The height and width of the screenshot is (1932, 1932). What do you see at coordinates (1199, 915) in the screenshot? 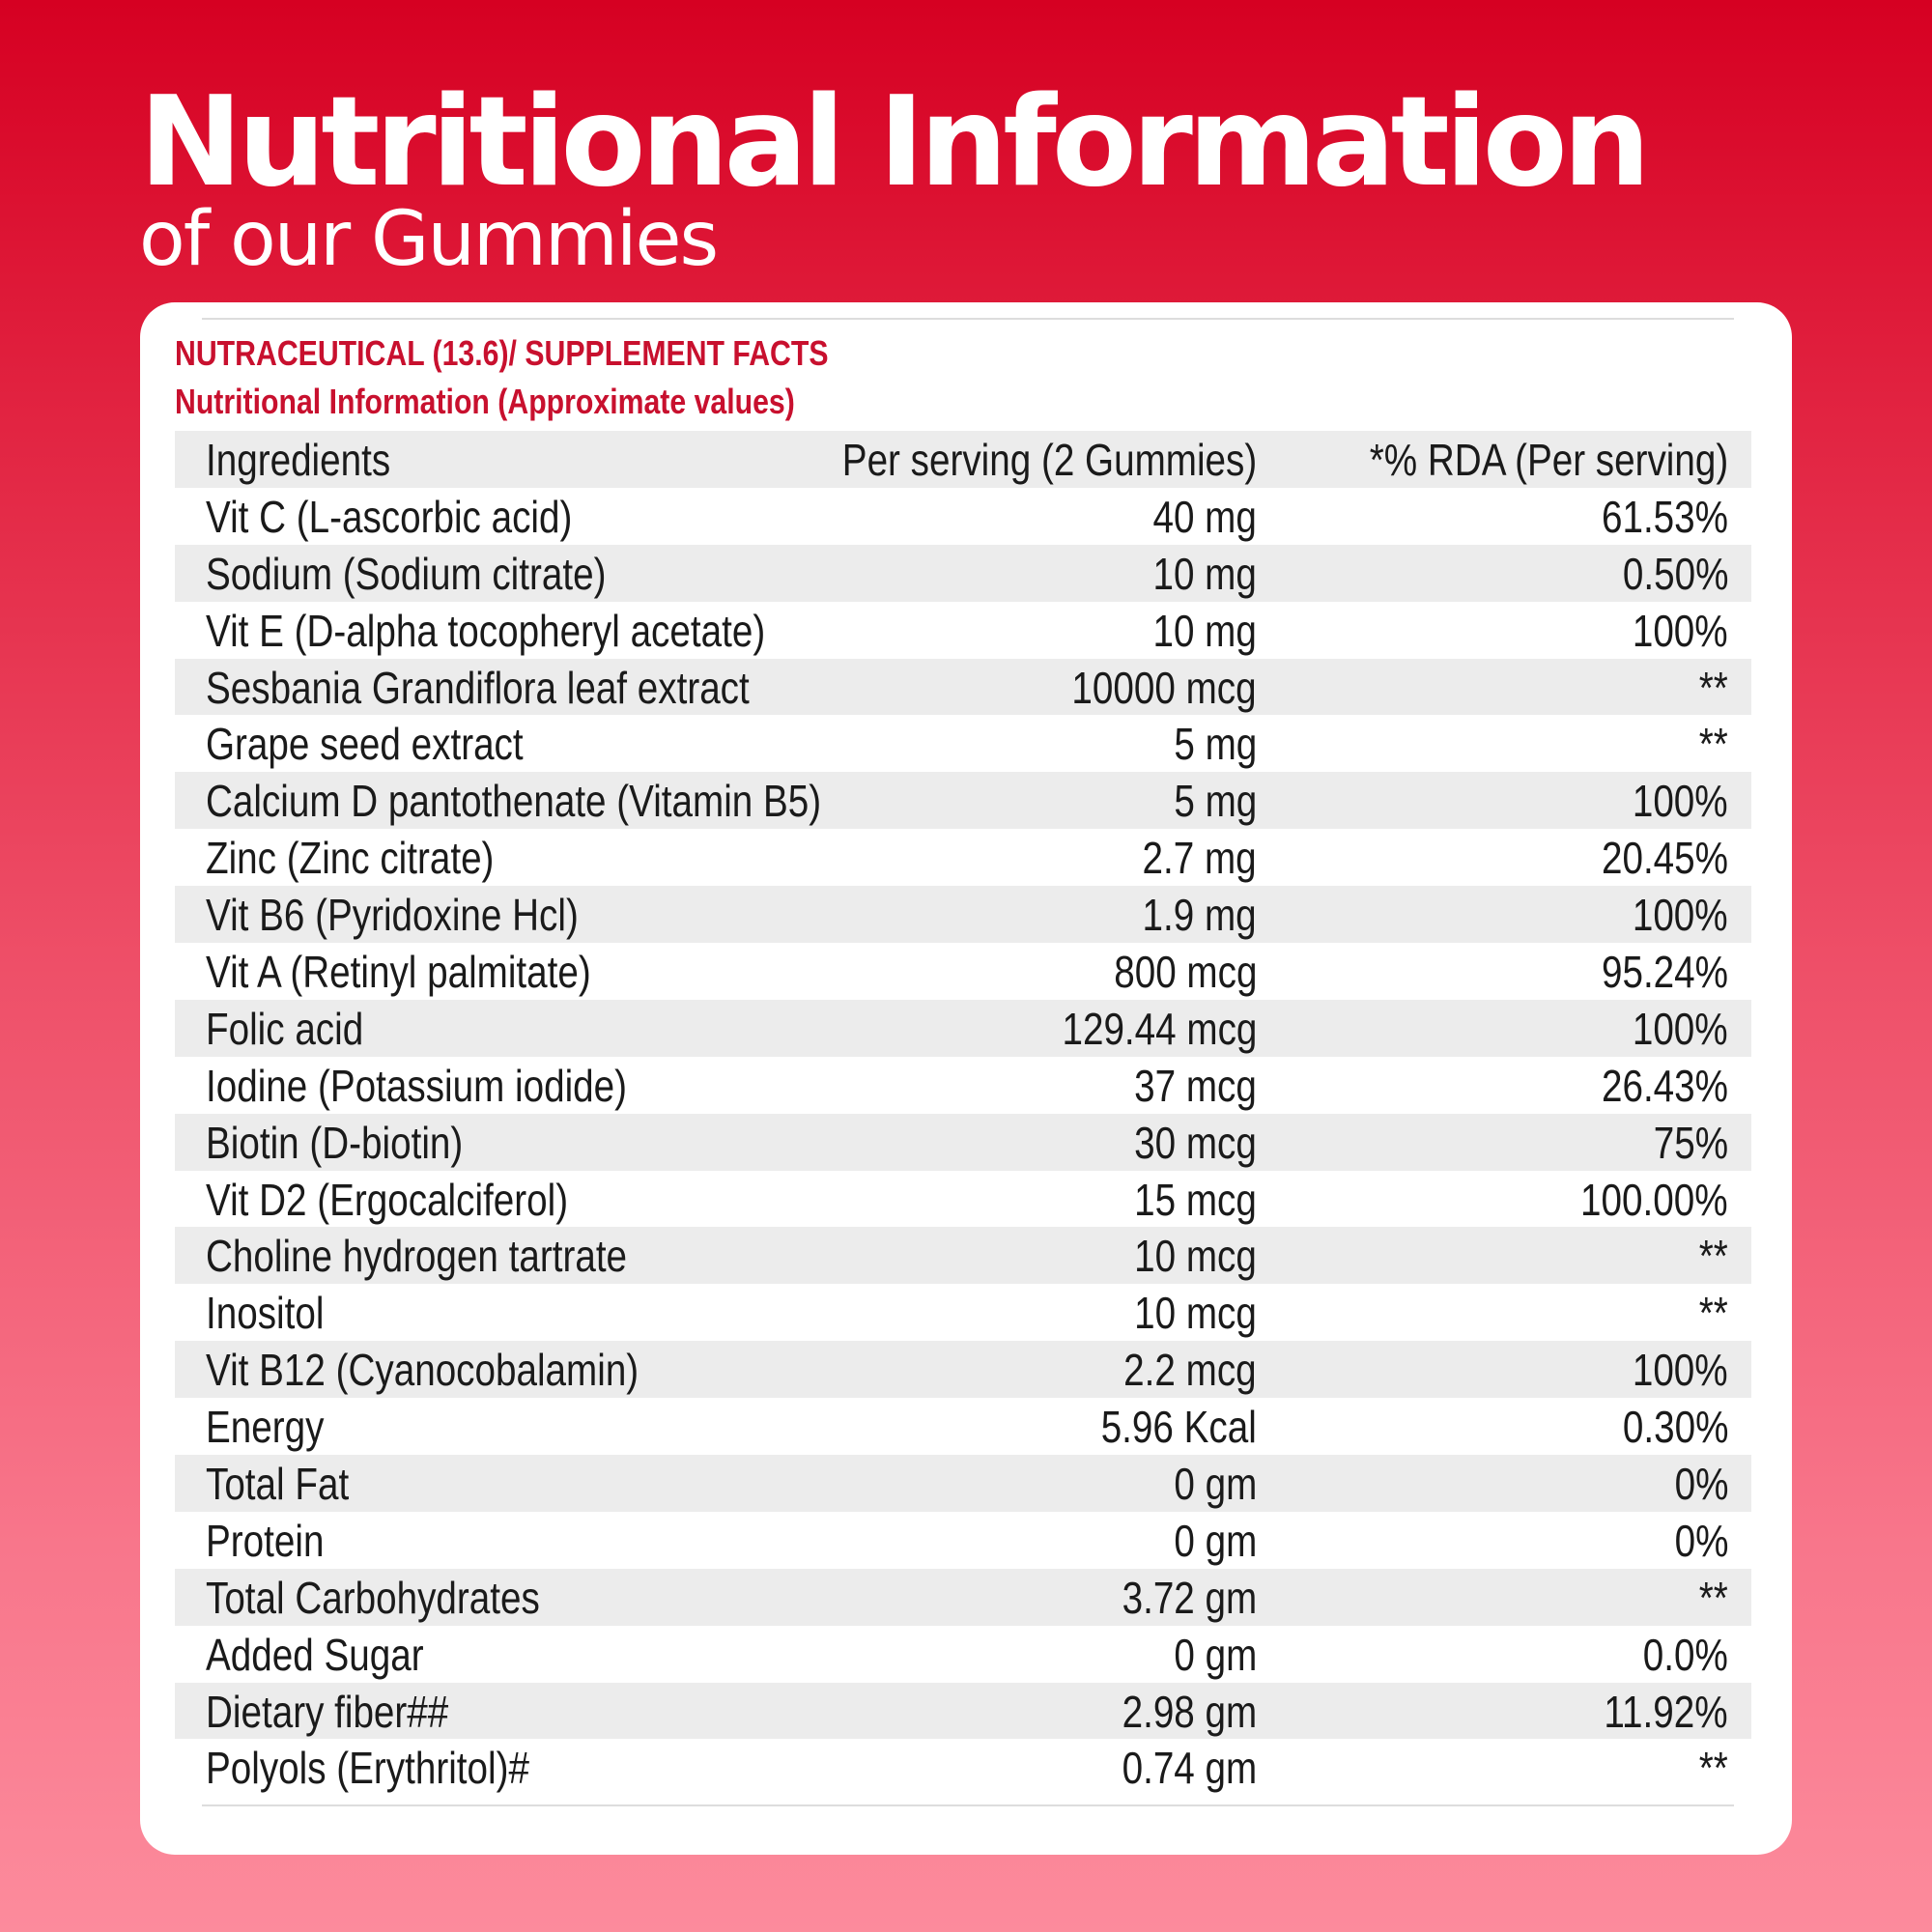
I see `per-serving-amount: 1.9 mg` at bounding box center [1199, 915].